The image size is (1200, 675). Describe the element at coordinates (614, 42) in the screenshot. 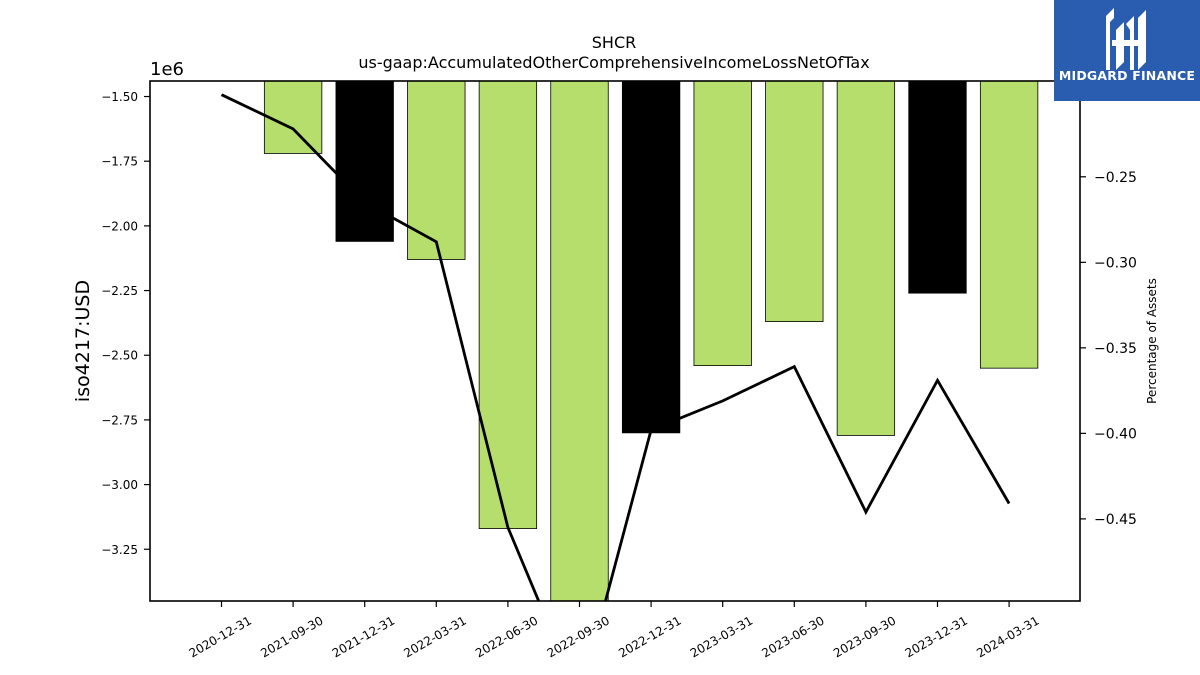

I see `chart-title: SHCR` at that location.